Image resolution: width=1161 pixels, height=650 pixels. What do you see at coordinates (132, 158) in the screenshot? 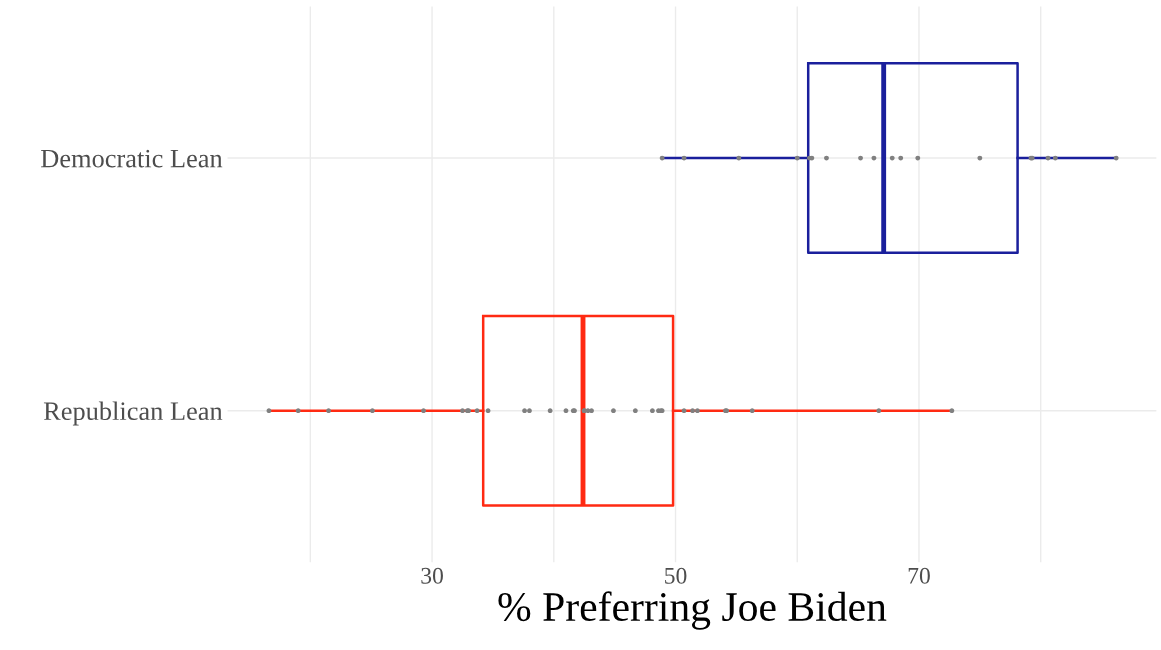
I see `y-tick-label: Democratic Lean` at bounding box center [132, 158].